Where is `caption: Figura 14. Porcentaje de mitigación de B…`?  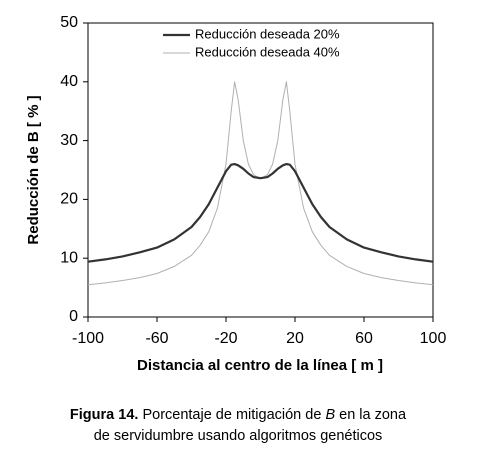
caption: Figura 14. Porcentaje de mitigación de B… is located at coordinates (238, 415).